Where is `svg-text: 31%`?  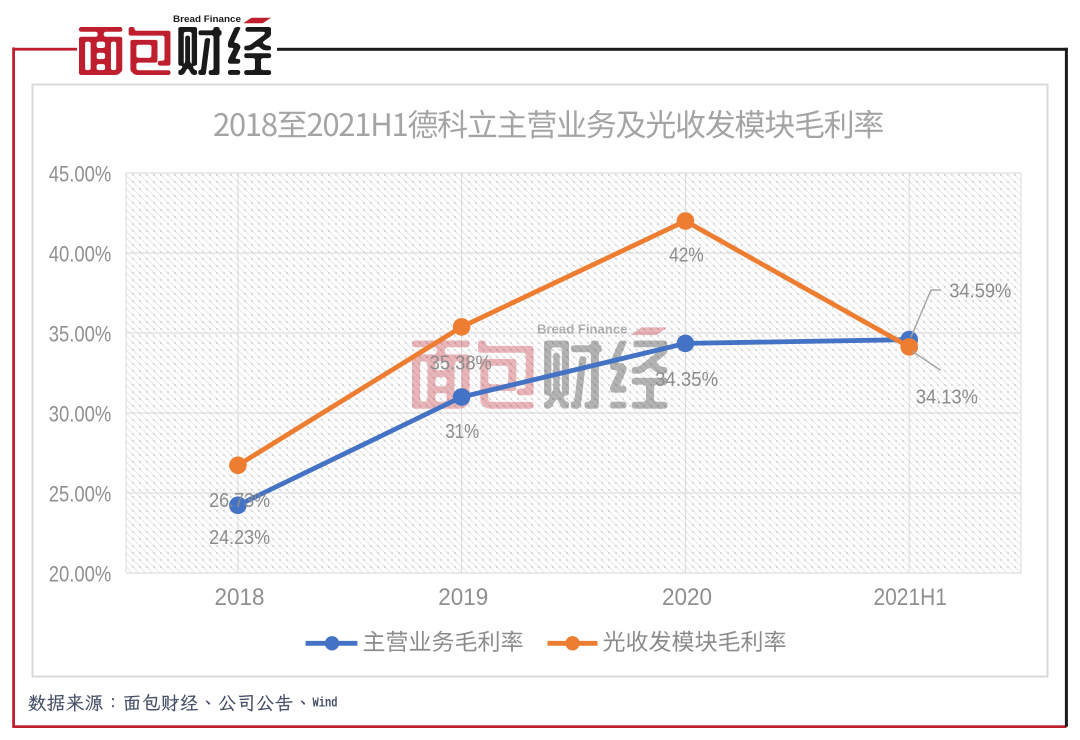 svg-text: 31% is located at coordinates (462, 432).